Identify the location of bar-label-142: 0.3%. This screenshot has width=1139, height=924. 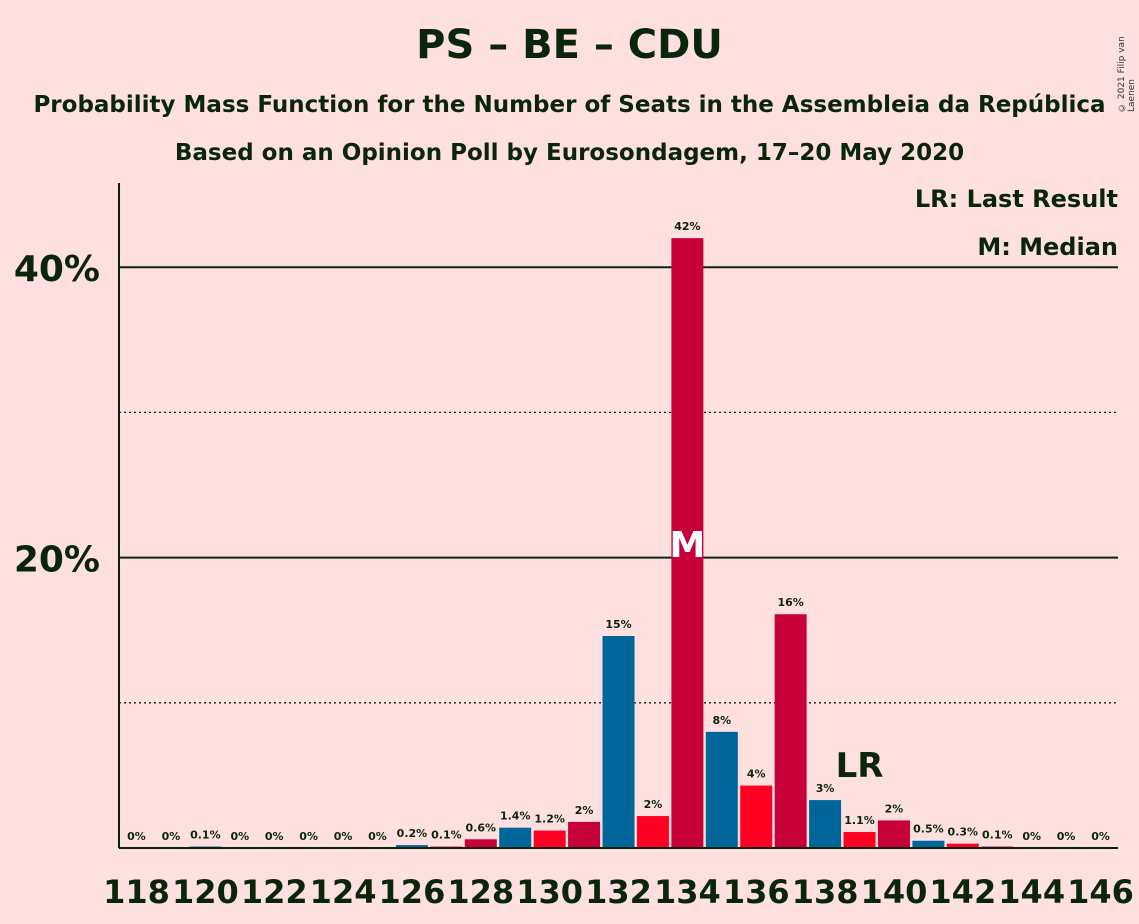
(963, 832).